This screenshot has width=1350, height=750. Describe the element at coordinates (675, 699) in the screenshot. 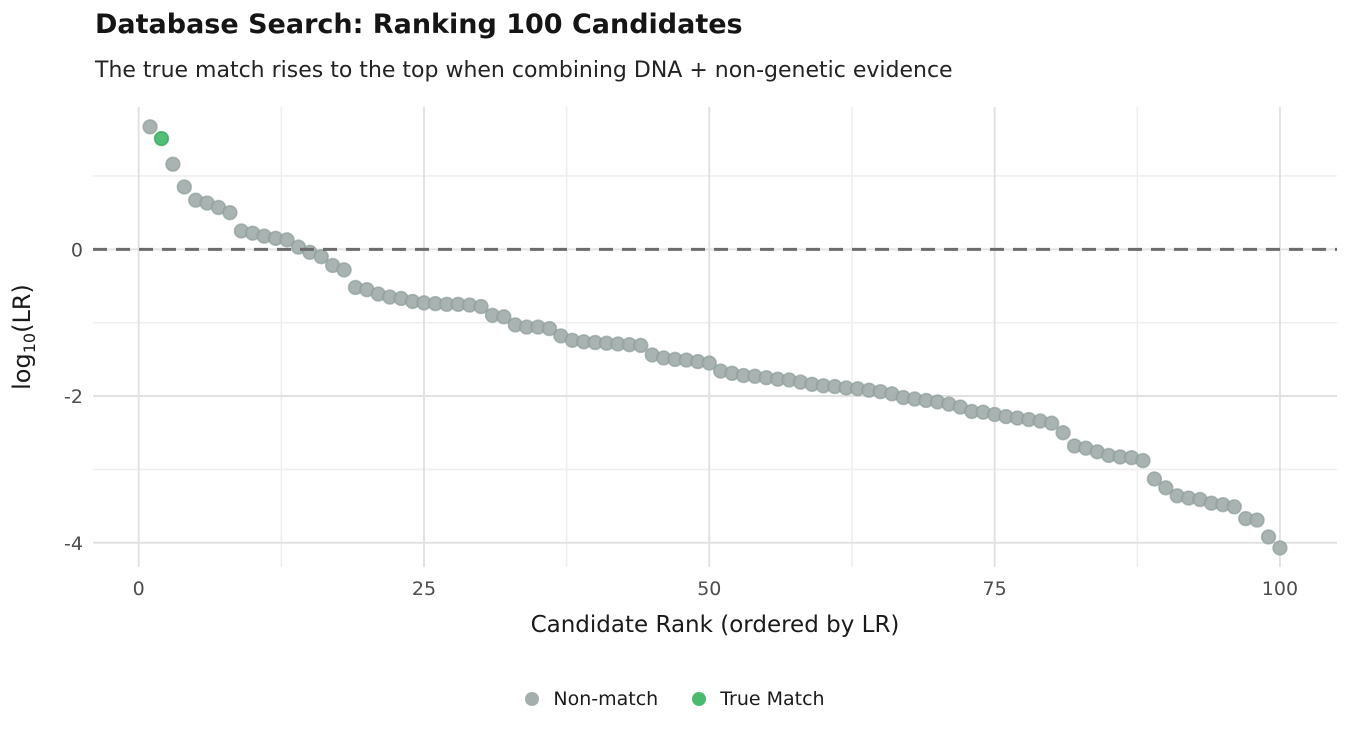

I see `chart-legend: Non-match True Match` at that location.